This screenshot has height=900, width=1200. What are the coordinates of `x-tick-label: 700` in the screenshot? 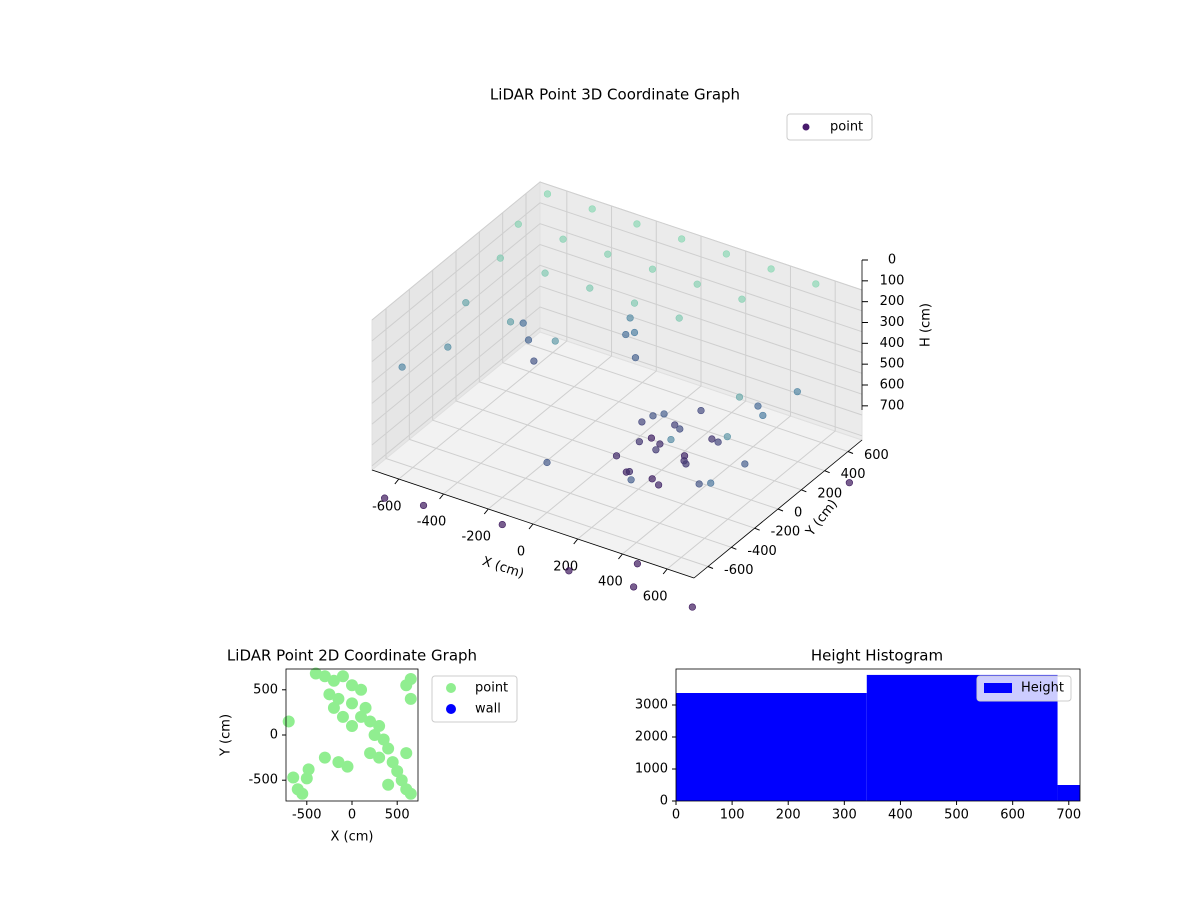 It's located at (1068, 815).